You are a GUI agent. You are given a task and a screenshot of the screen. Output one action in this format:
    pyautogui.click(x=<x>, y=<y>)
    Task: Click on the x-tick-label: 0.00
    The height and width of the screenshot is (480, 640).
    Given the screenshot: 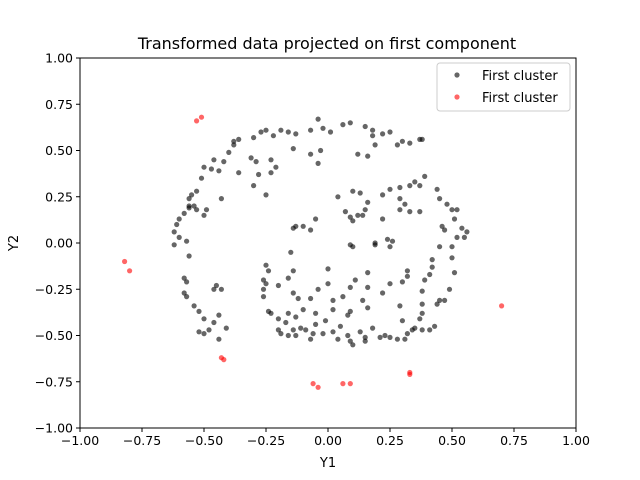 What is the action you would take?
    pyautogui.click(x=328, y=440)
    